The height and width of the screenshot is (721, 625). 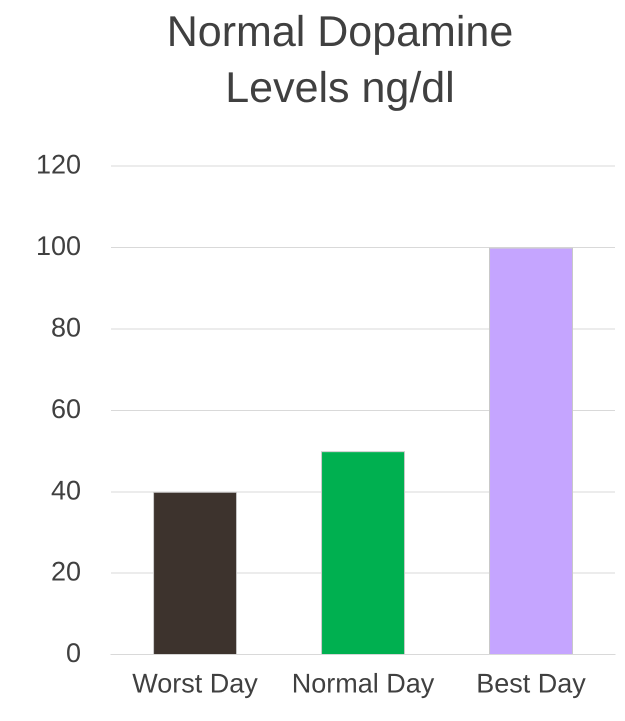 I want to click on y-tick-label: 80, so click(x=66, y=327).